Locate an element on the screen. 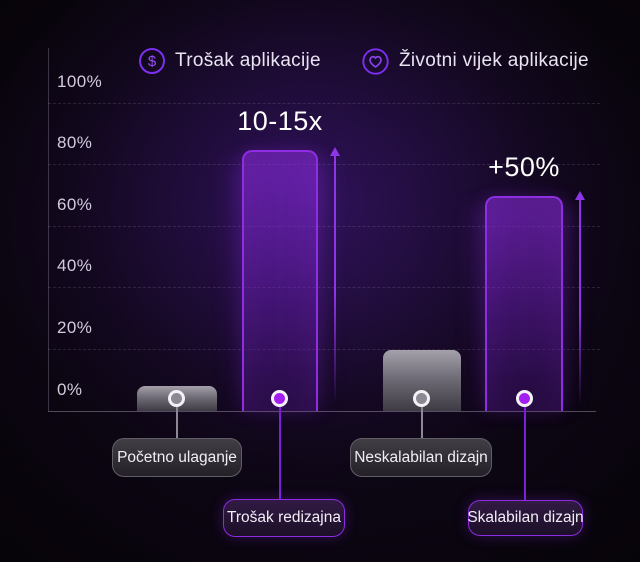 Image resolution: width=640 pixels, height=562 pixels. y-tick-label: 0% is located at coordinates (70, 389).